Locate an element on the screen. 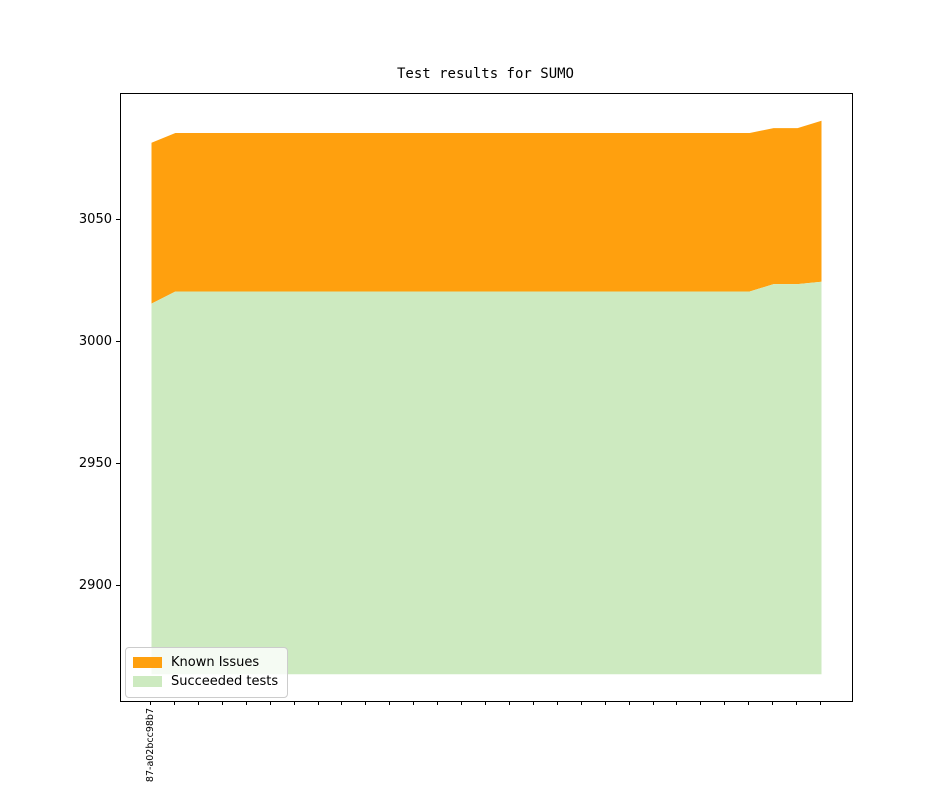 Image resolution: width=944 pixels, height=787 pixels. y-tick-label: 3000 is located at coordinates (95, 342).